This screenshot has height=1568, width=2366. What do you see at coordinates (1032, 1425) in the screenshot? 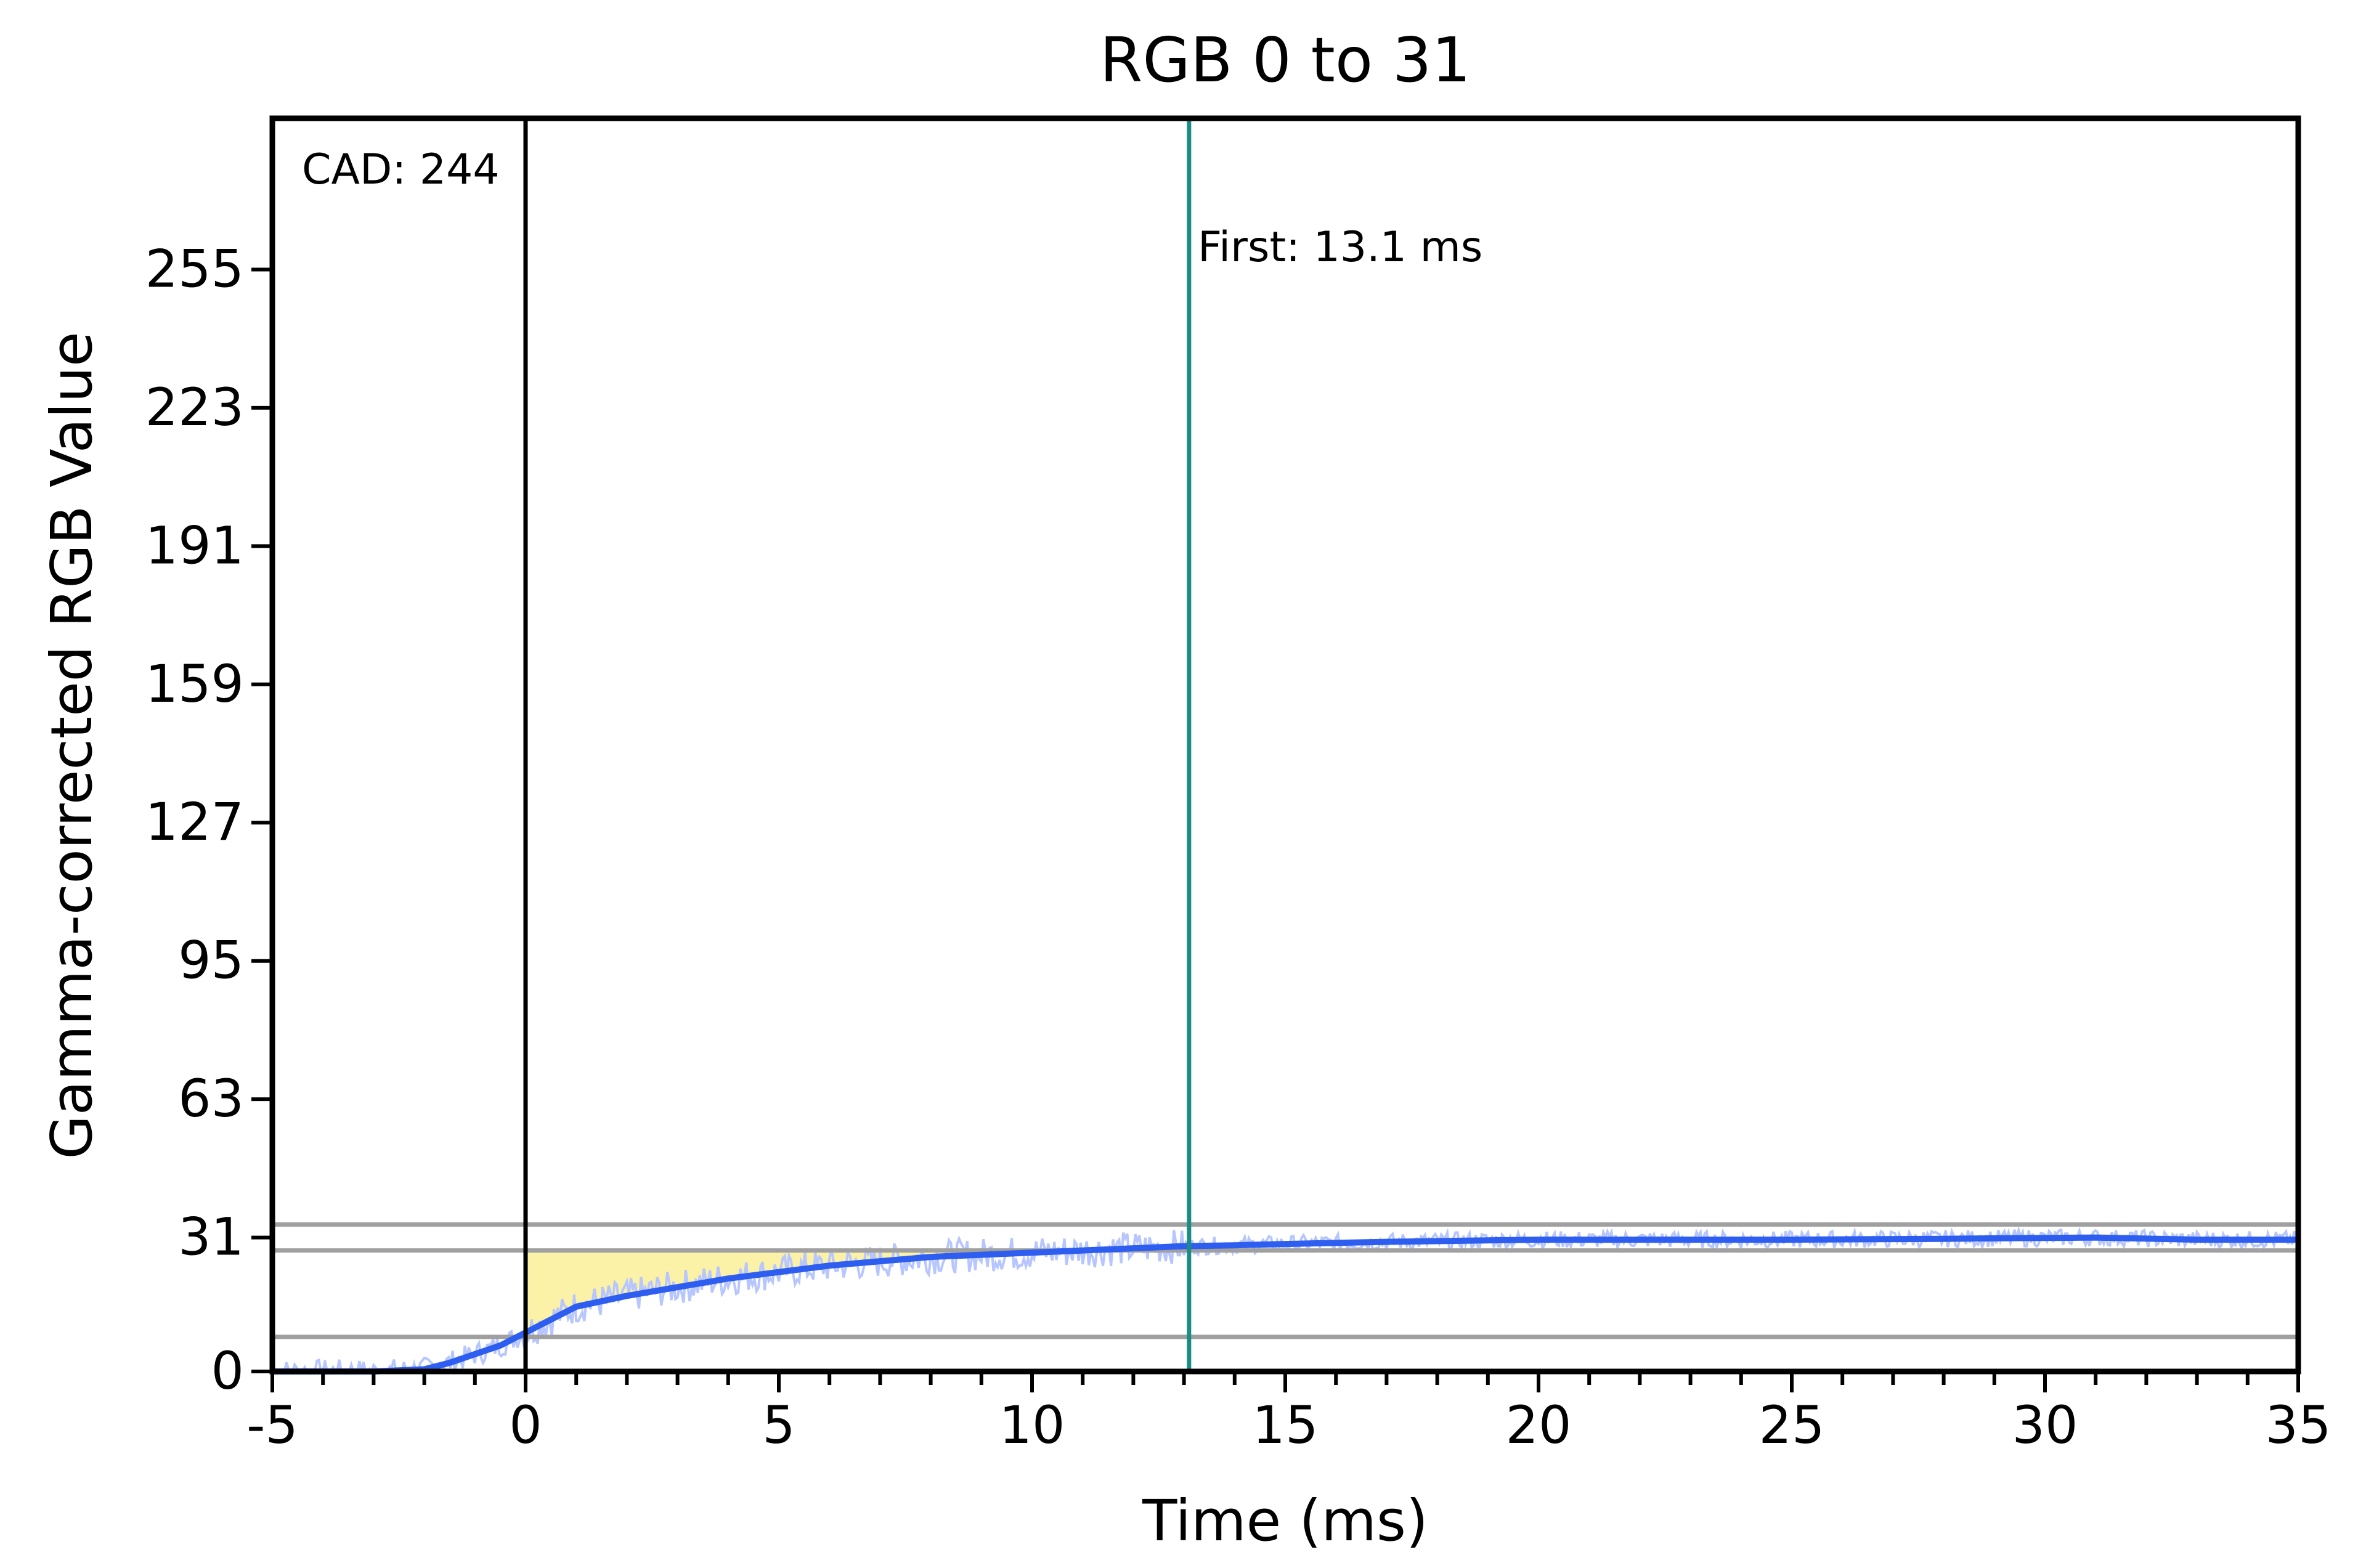
I see `x-tick-label: 10` at bounding box center [1032, 1425].